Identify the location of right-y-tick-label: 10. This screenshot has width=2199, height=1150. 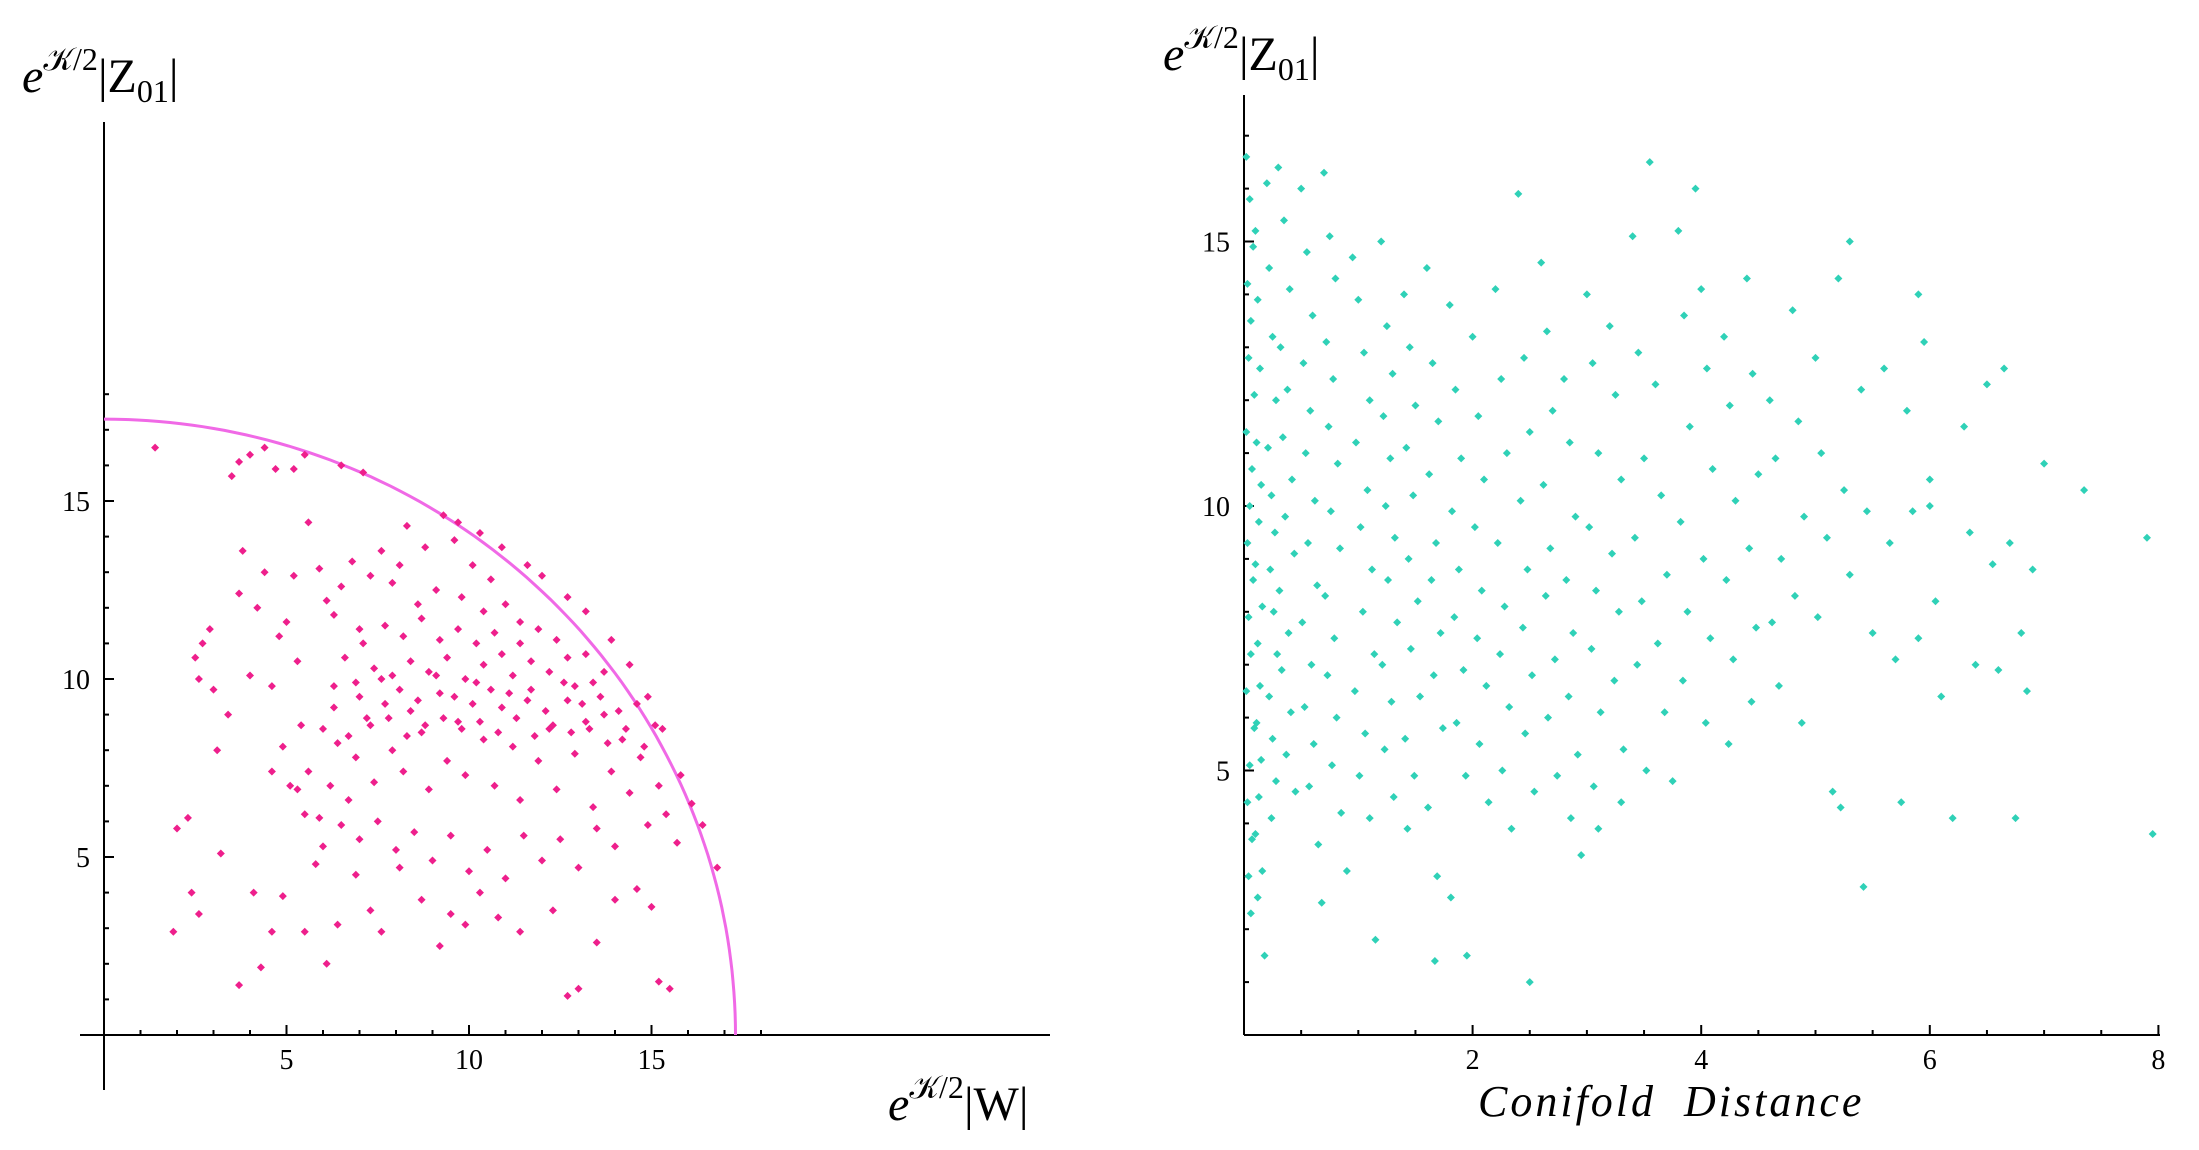
(1216, 507).